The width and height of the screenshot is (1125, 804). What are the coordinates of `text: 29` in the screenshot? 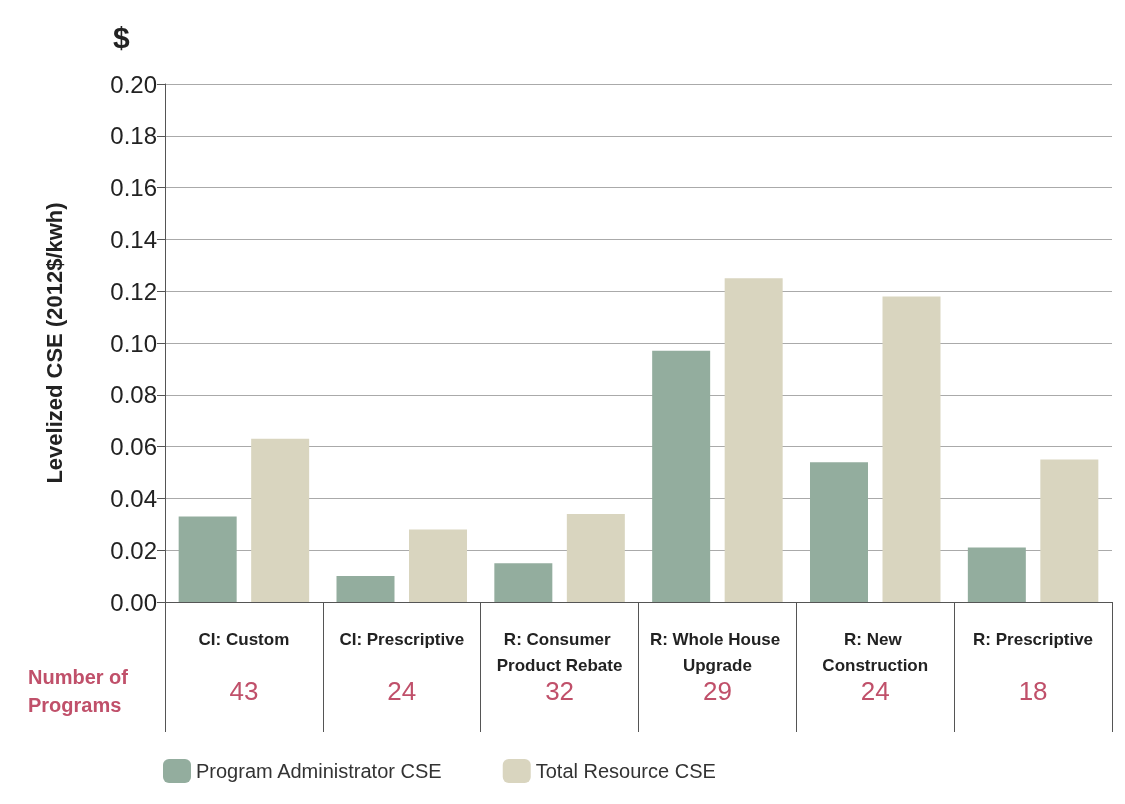 It's located at (717, 691).